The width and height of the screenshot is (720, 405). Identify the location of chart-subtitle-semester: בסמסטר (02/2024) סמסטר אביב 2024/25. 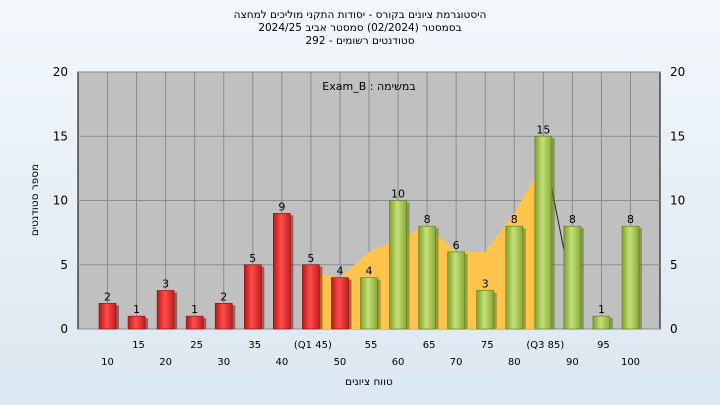
(360, 28).